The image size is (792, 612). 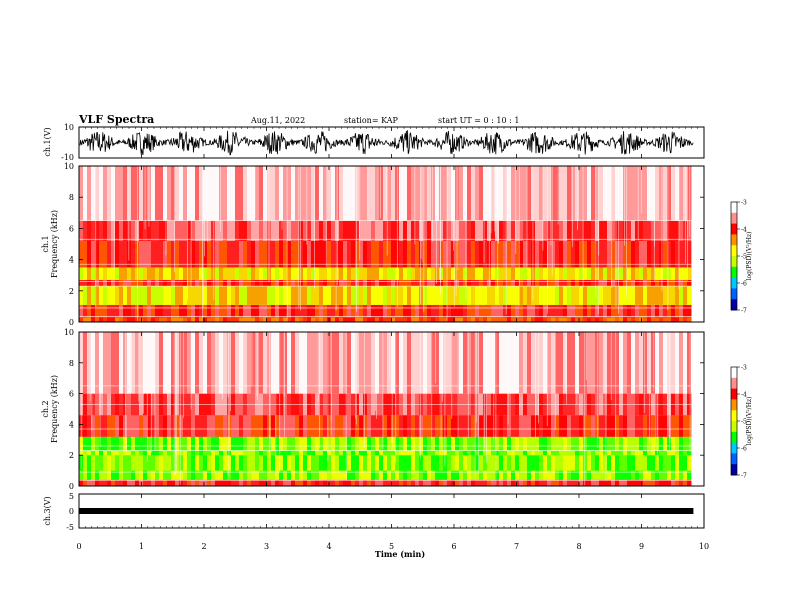 What do you see at coordinates (71, 455) in the screenshot?
I see `frequency-tick-label: 2` at bounding box center [71, 455].